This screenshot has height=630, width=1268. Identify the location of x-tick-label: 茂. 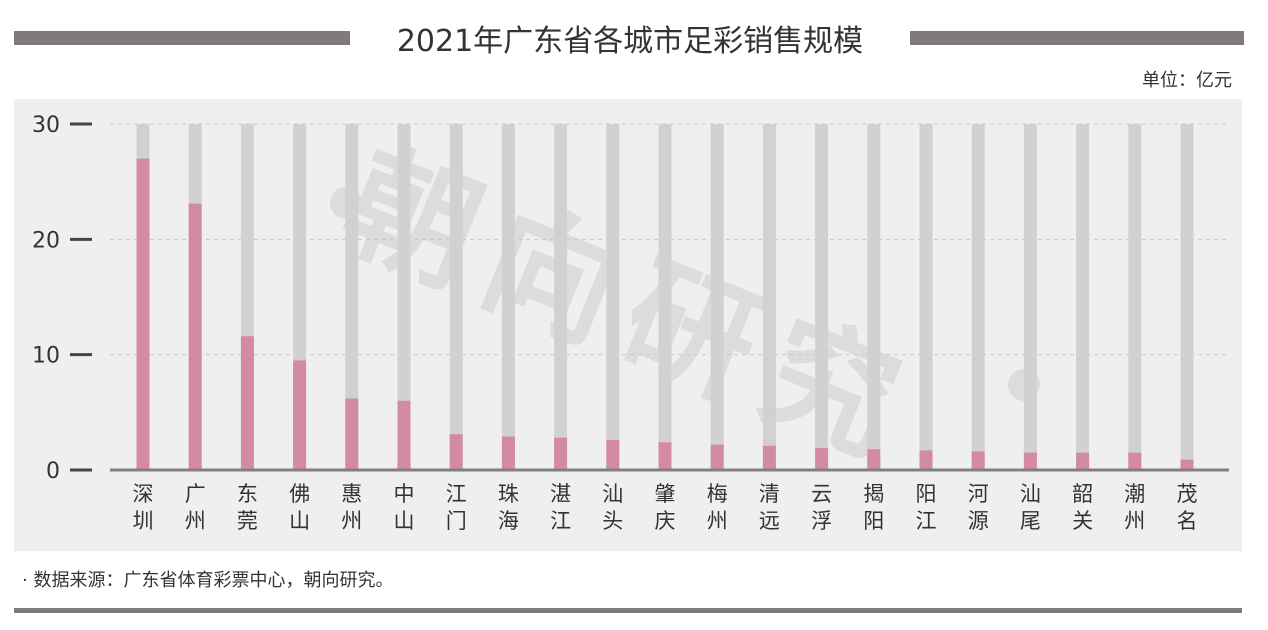
(1187, 494).